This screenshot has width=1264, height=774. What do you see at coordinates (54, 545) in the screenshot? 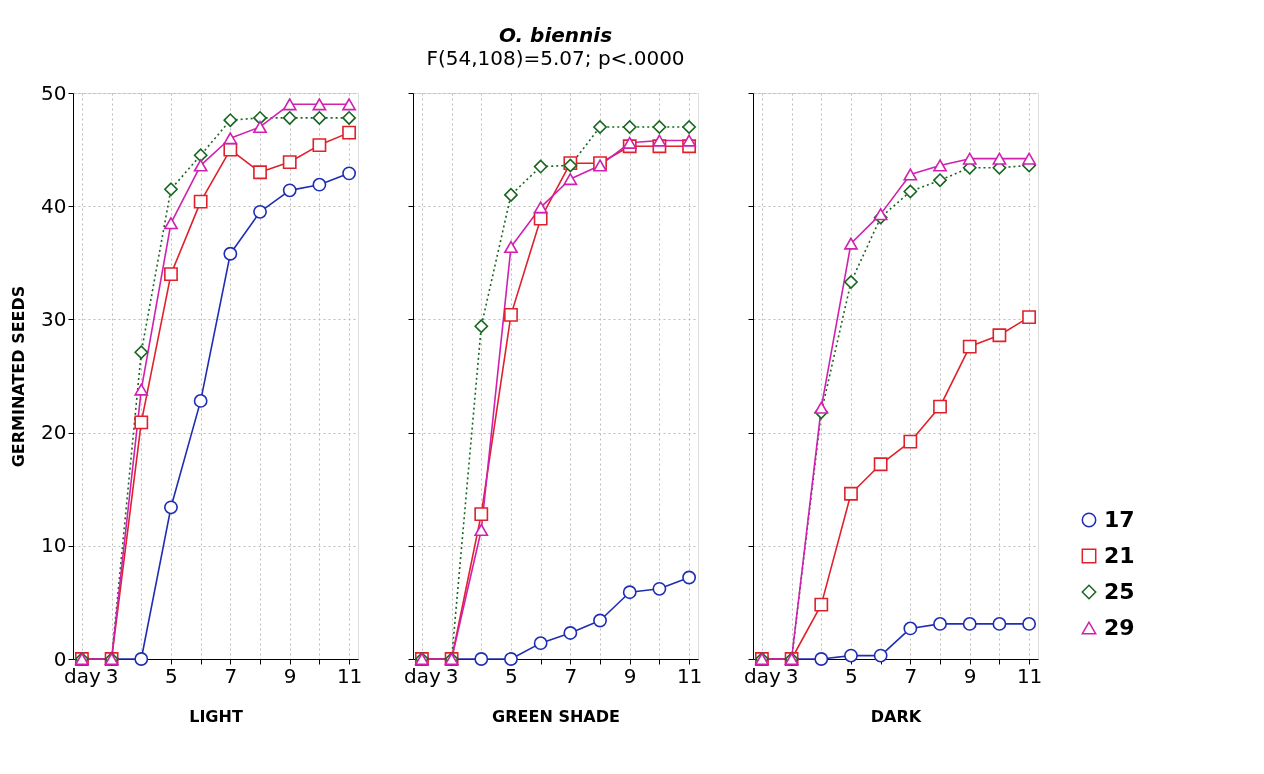
I see `y-tick-label: 10` at bounding box center [54, 545].